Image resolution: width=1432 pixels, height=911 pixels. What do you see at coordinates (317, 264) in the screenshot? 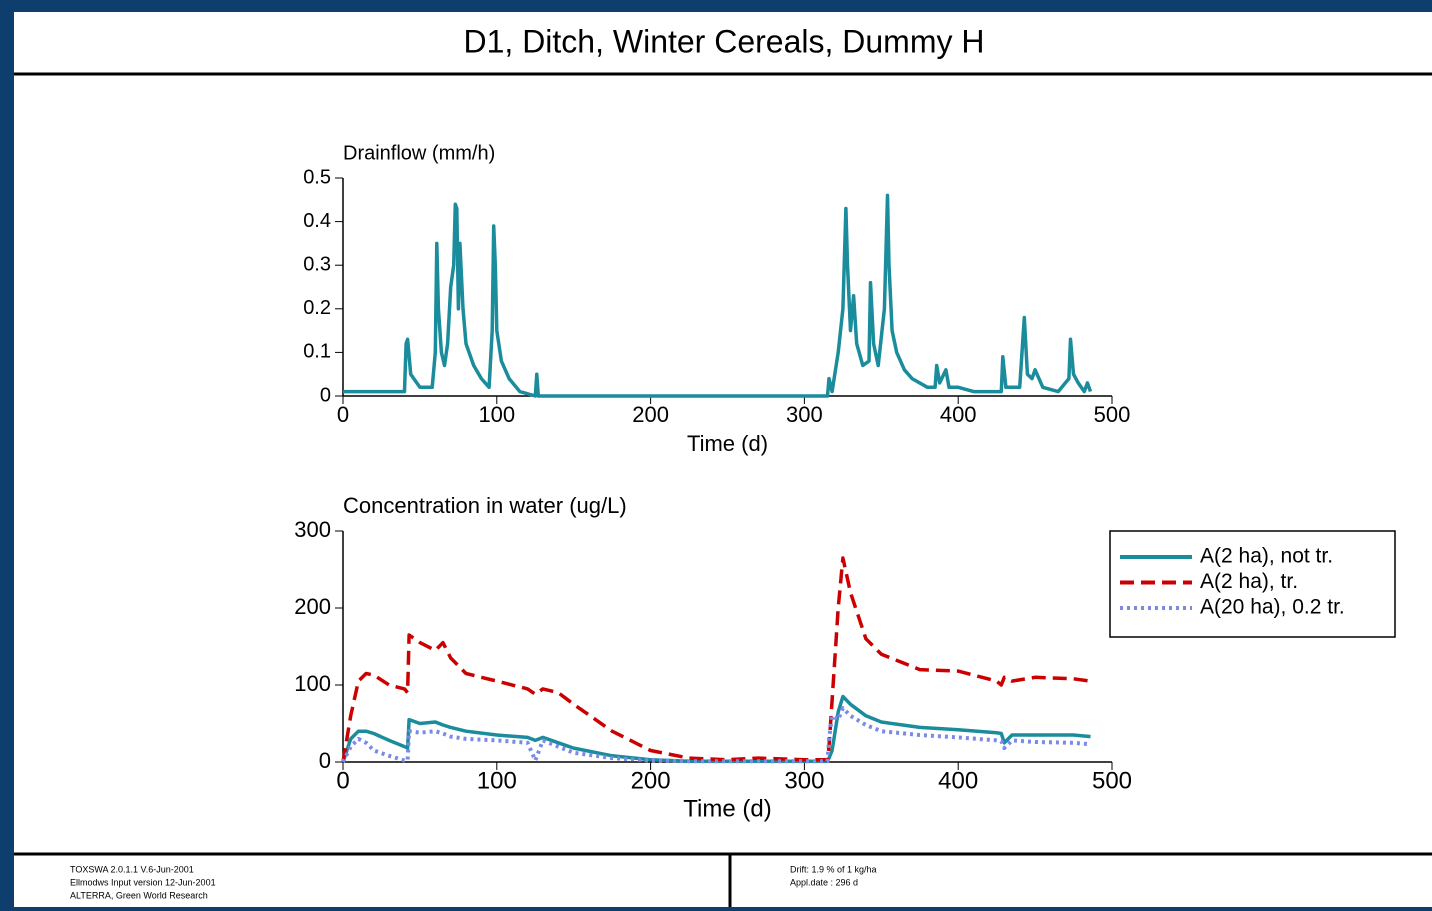
I see `y-tick-label: 0.3` at bounding box center [317, 264].